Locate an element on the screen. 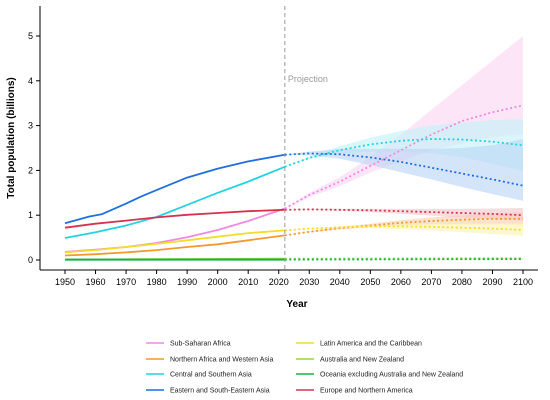 The width and height of the screenshot is (550, 400). legend-item-latin-america-and-the-caribbean: Latin America and the Caribbean is located at coordinates (359, 344).